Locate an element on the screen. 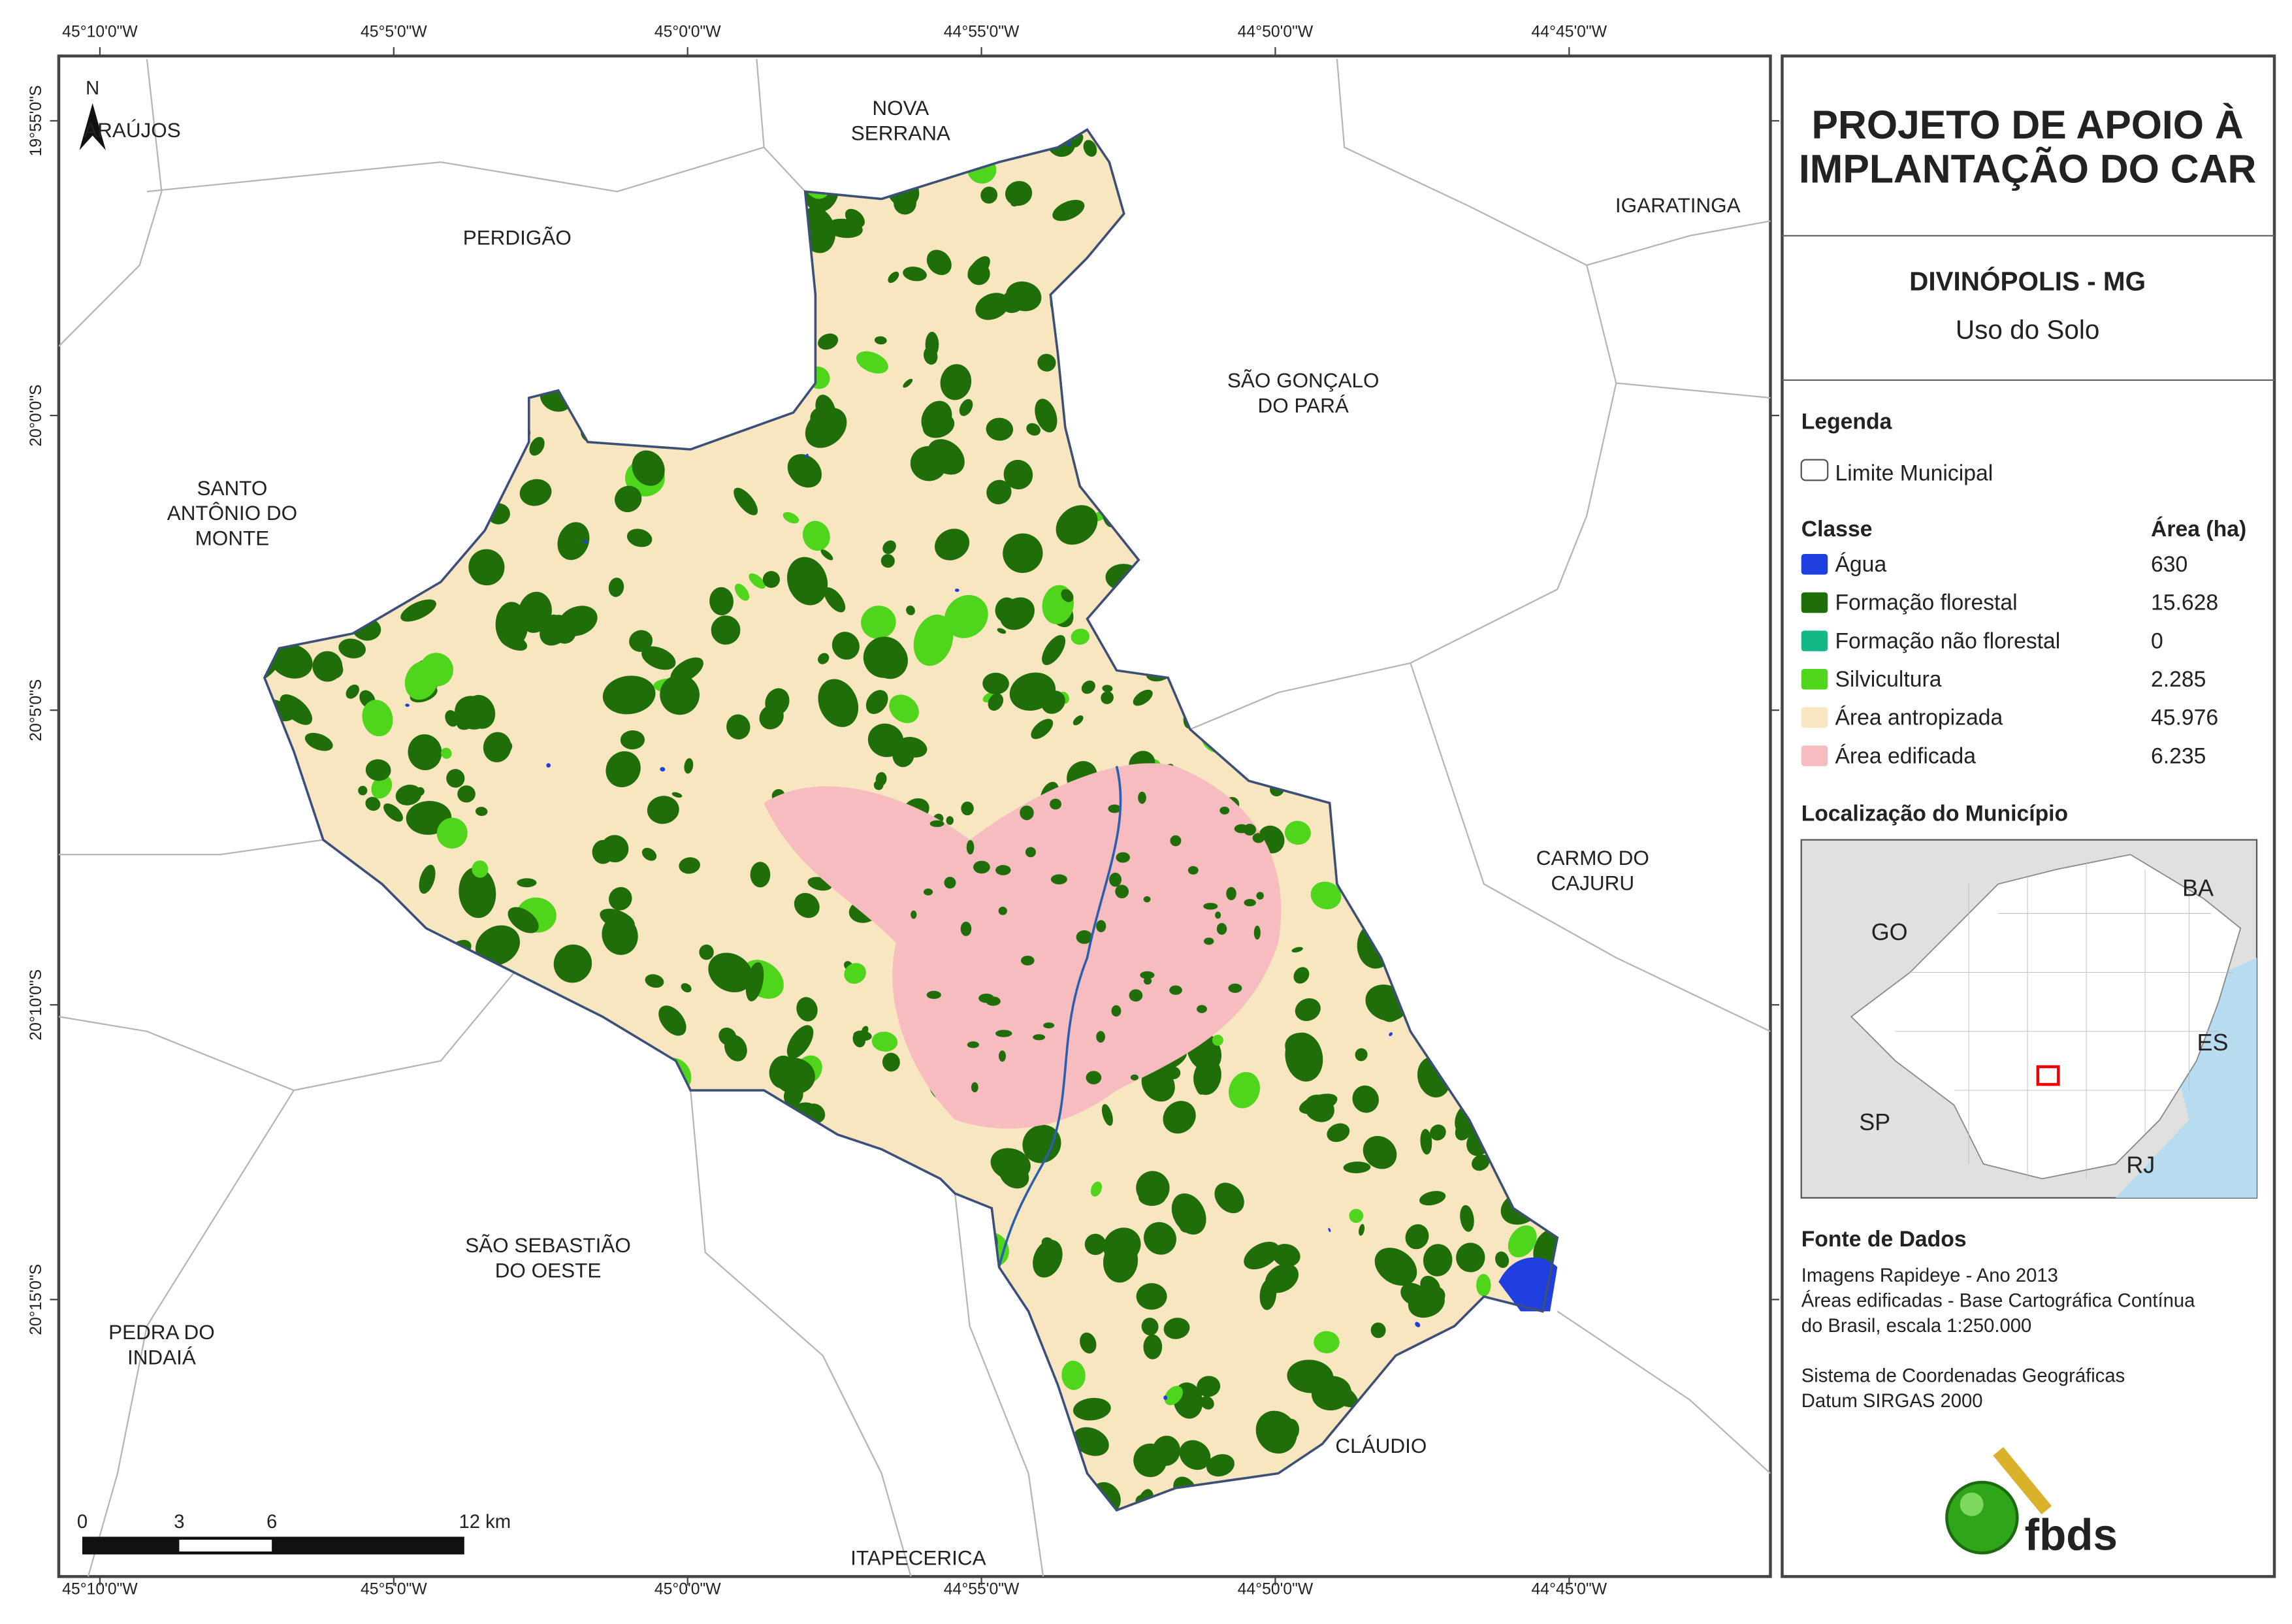 The width and height of the screenshot is (2292, 1624). legend-boundary: Limite Municipal is located at coordinates (1914, 473).